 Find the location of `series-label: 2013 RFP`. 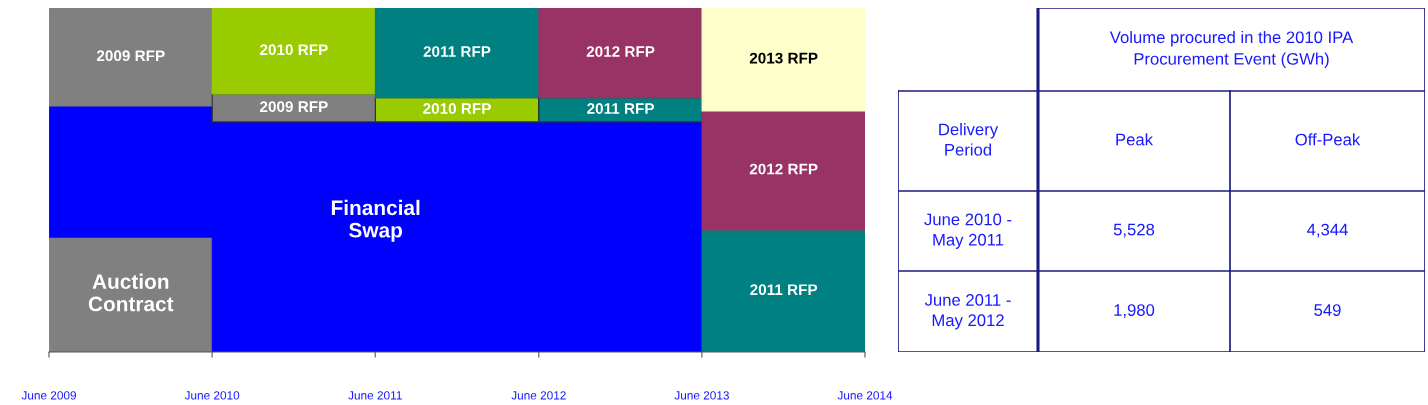

series-label: 2013 RFP is located at coordinates (783, 58).